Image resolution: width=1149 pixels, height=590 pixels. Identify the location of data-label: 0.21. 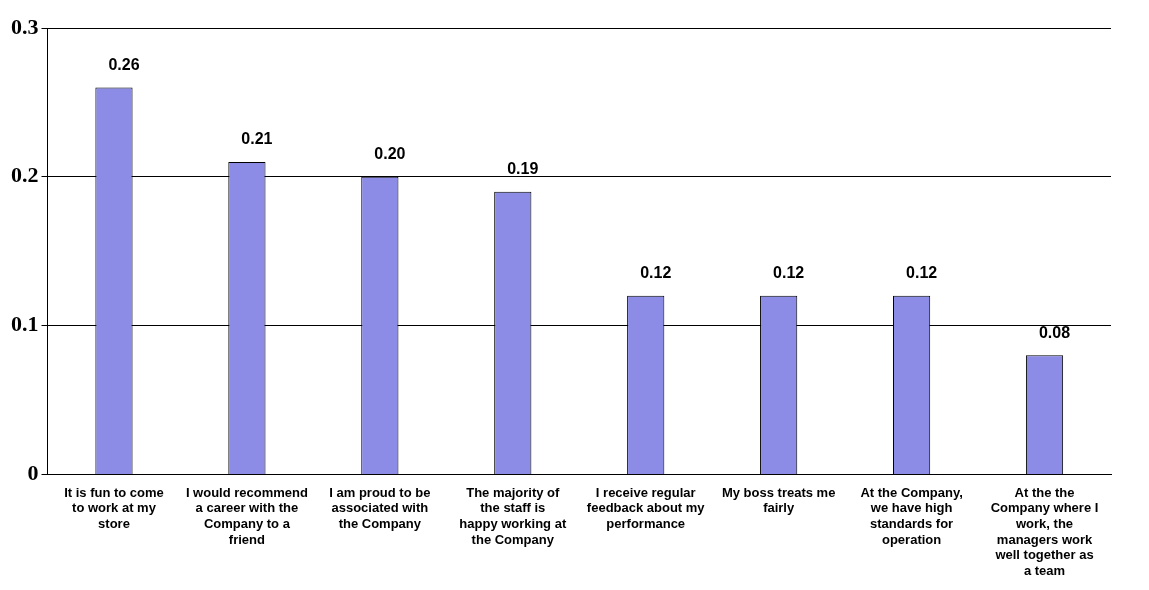
(257, 139).